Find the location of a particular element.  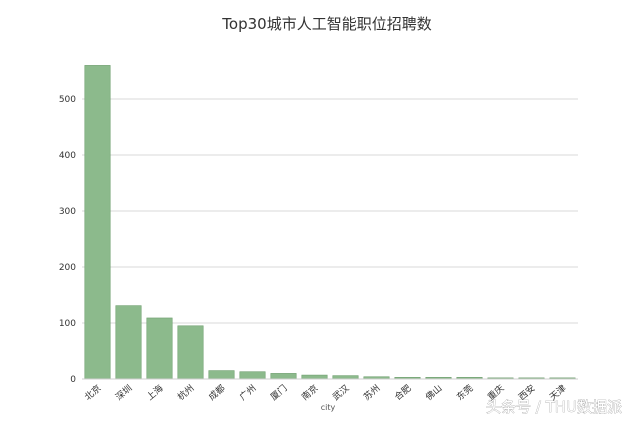

x-tick-label: 上海 is located at coordinates (155, 392).